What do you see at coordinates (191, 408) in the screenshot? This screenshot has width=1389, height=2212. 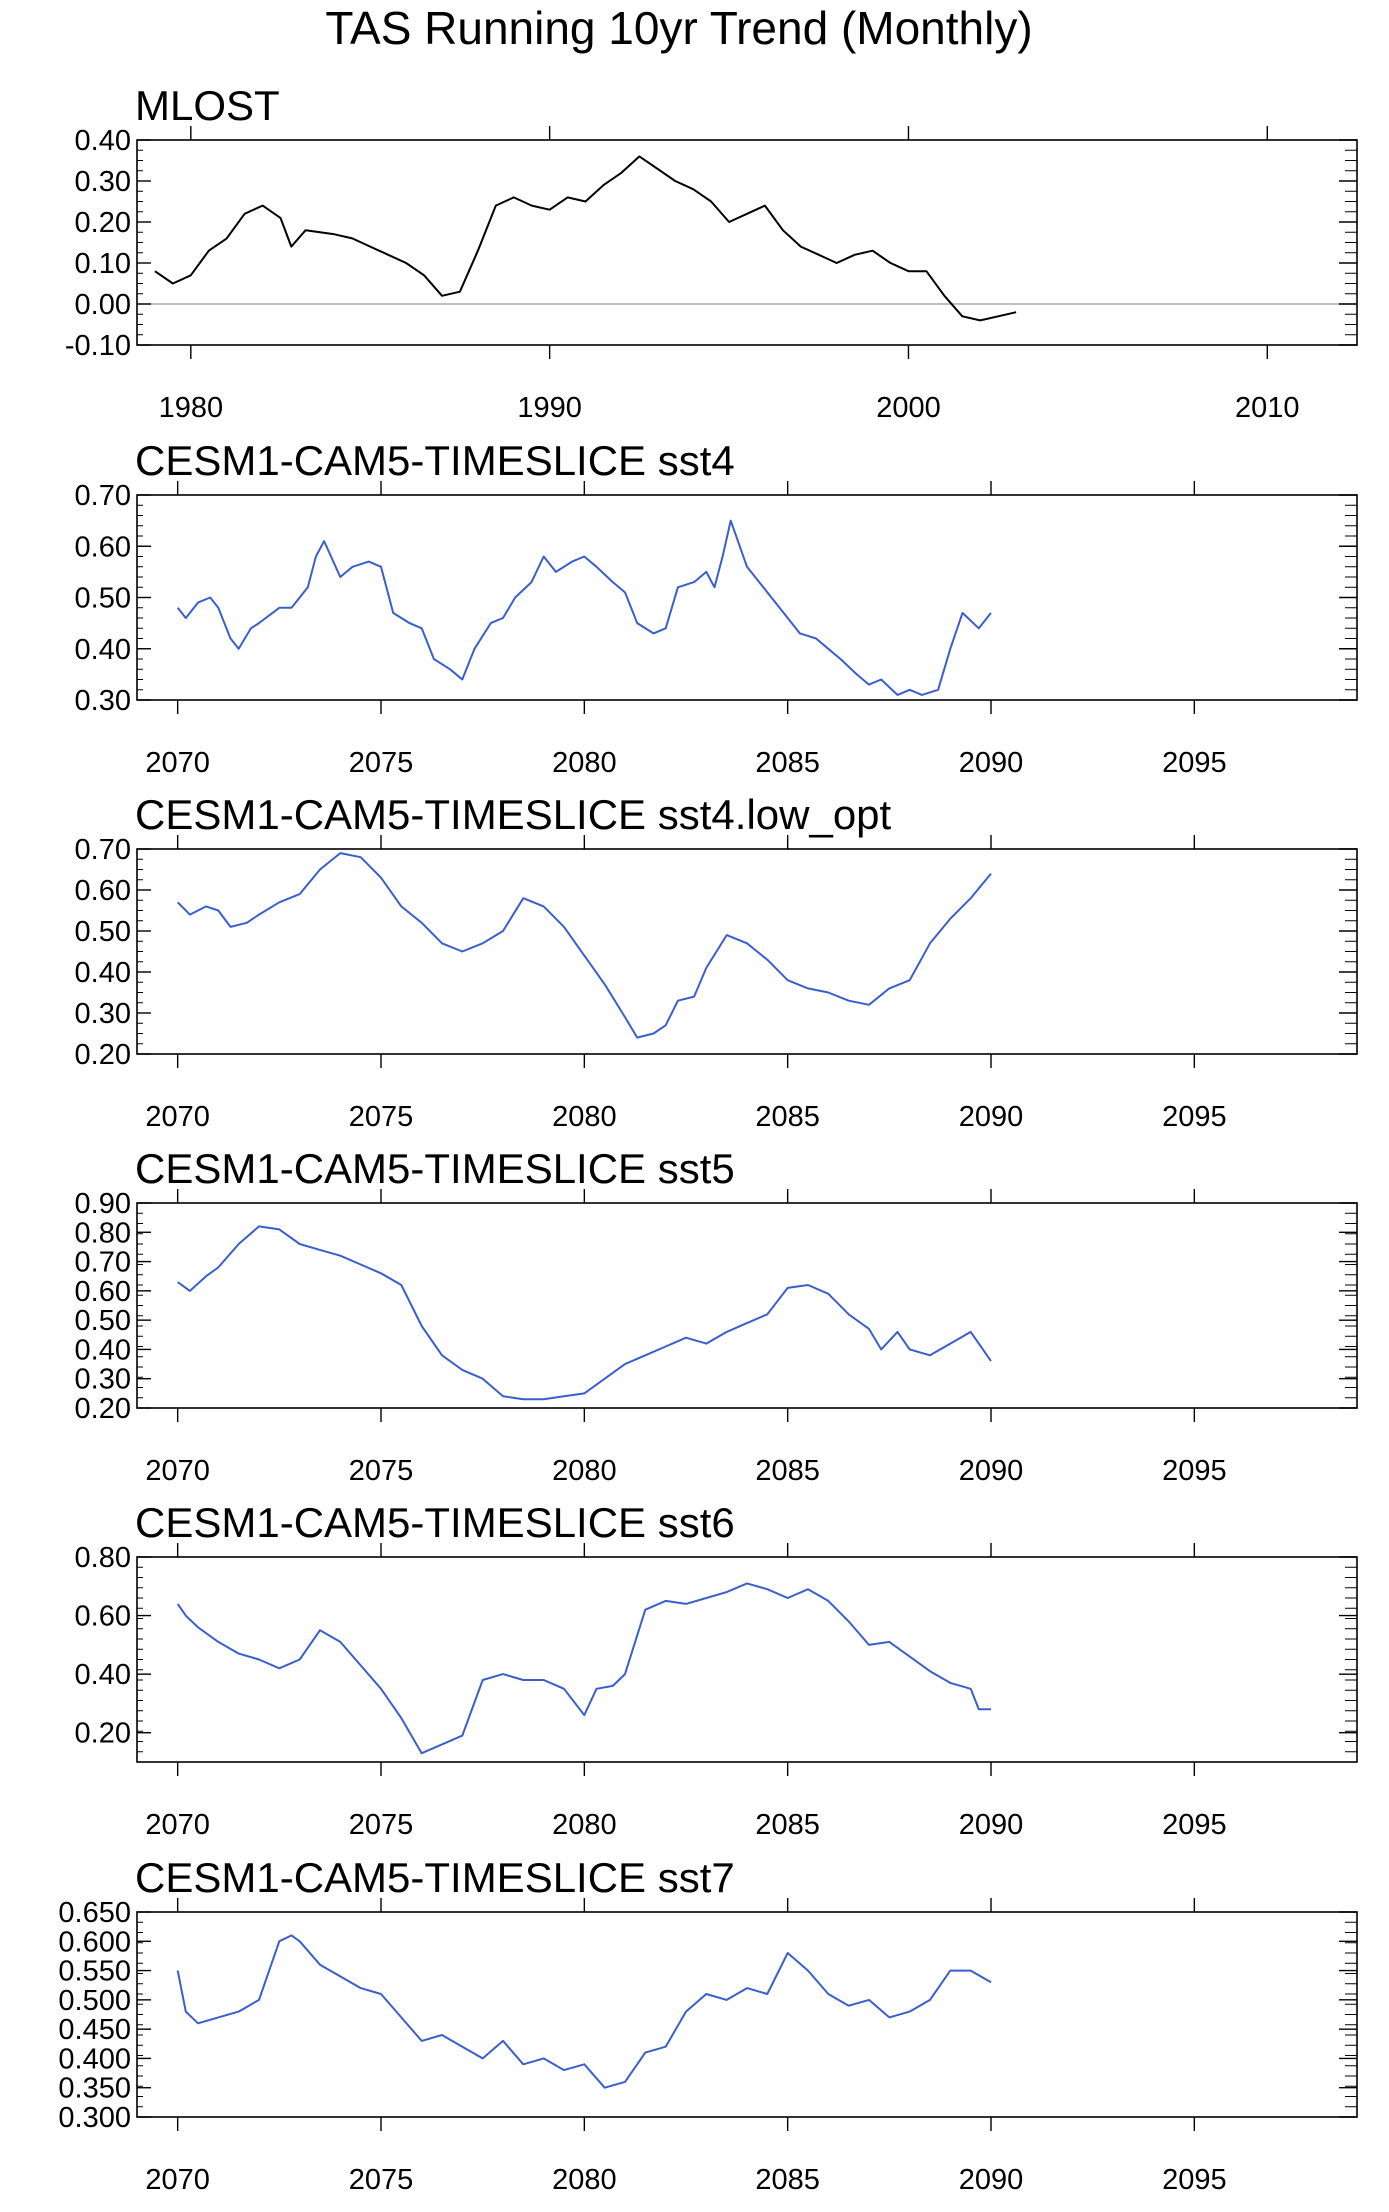 I see `x-tick-label: 1980` at bounding box center [191, 408].